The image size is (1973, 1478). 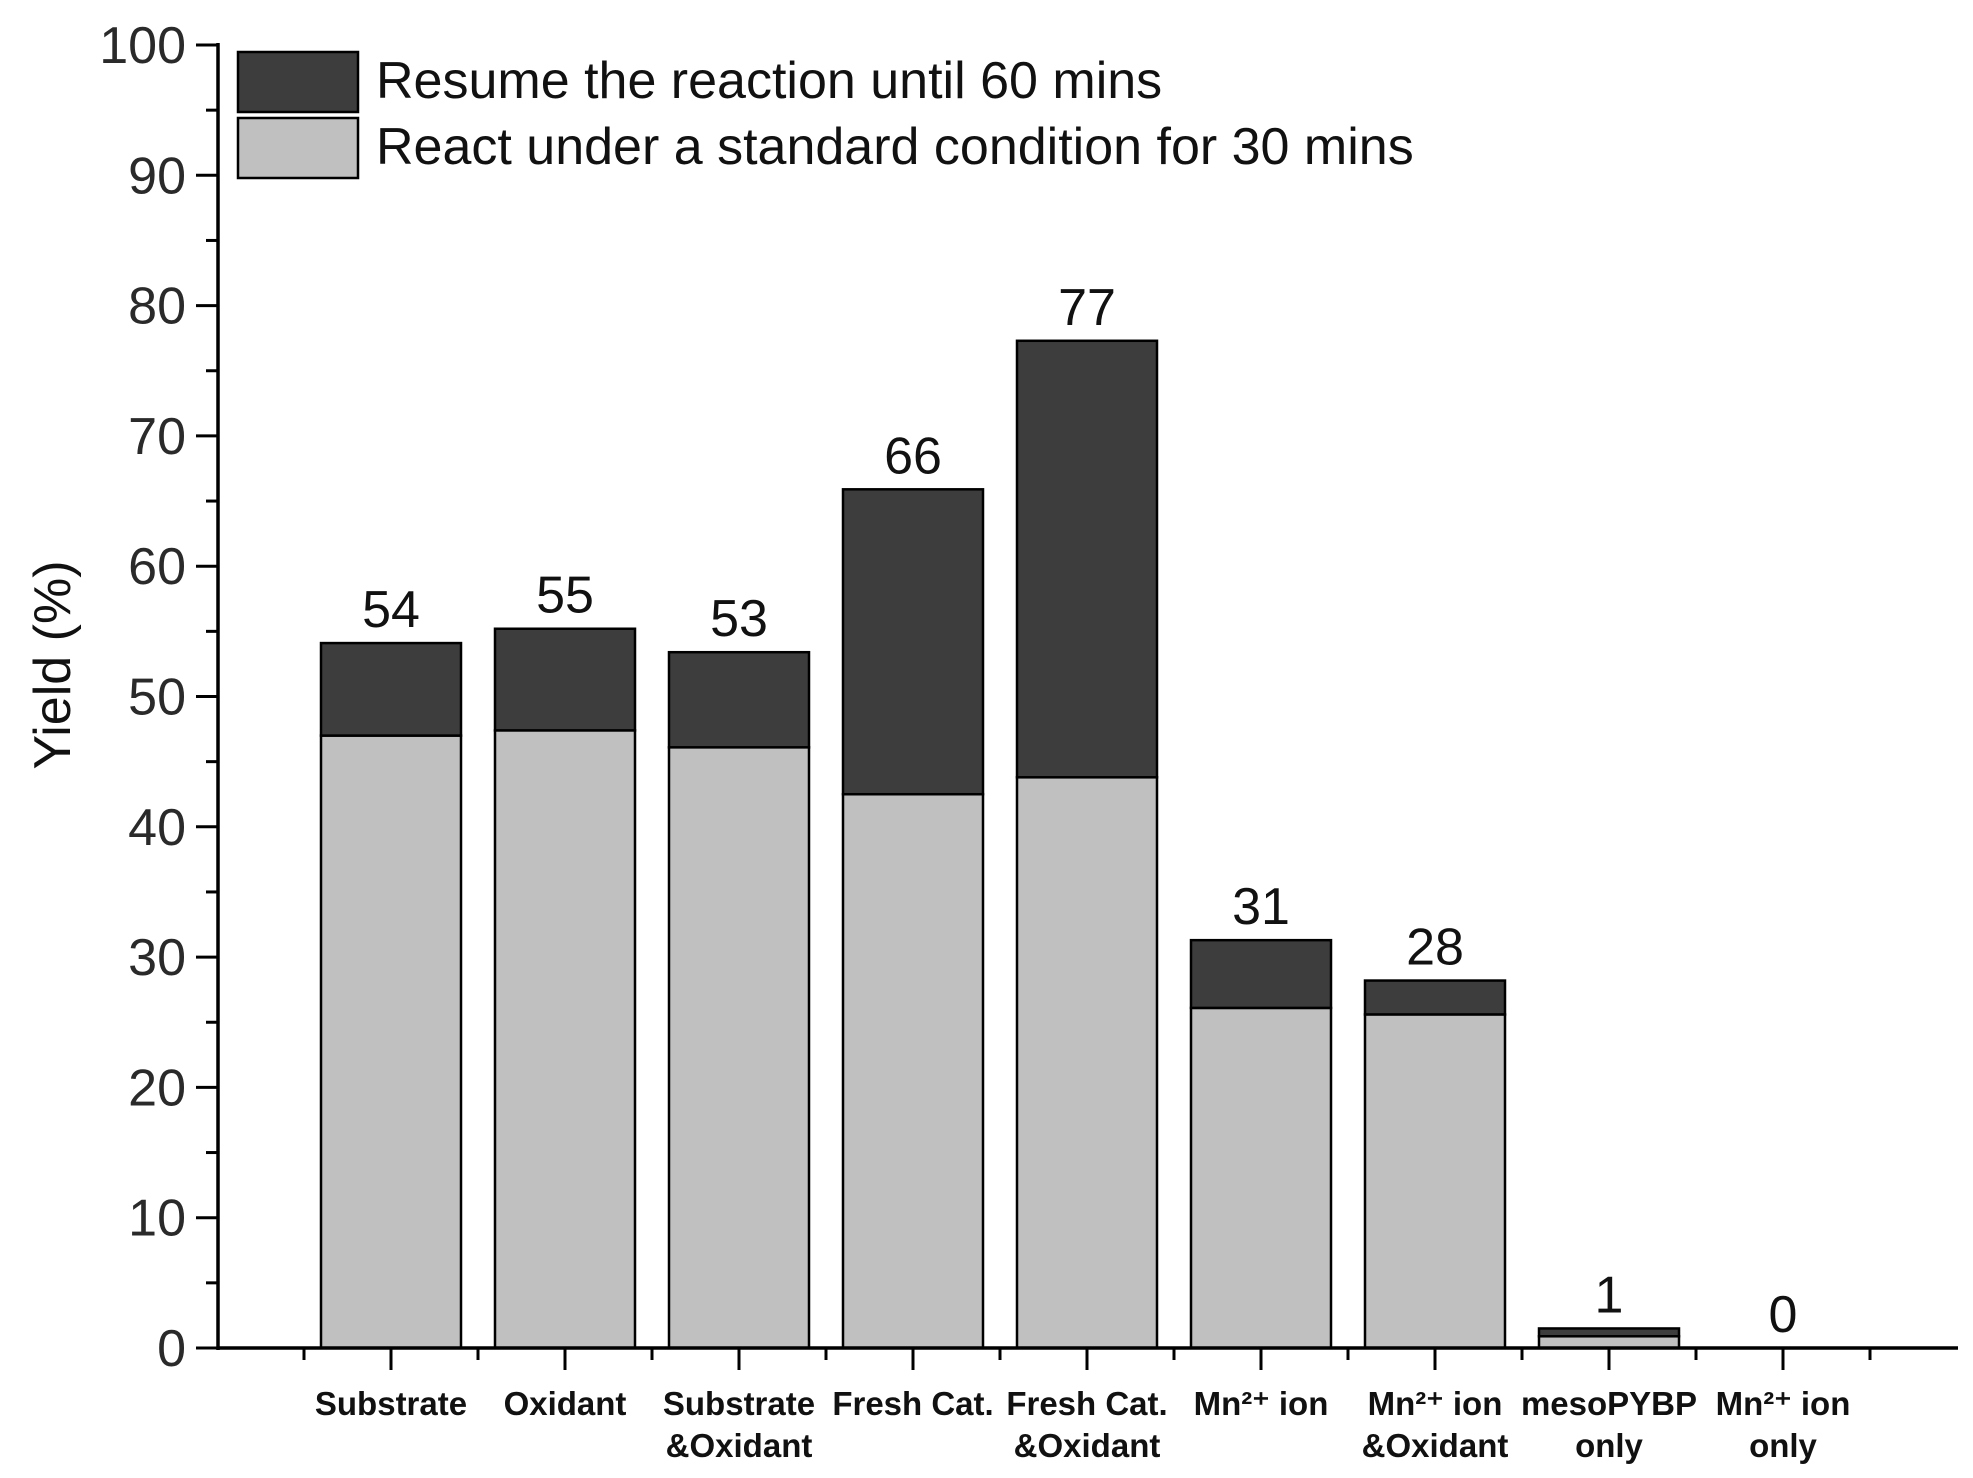 I want to click on data-label: 31, so click(x=1261, y=907).